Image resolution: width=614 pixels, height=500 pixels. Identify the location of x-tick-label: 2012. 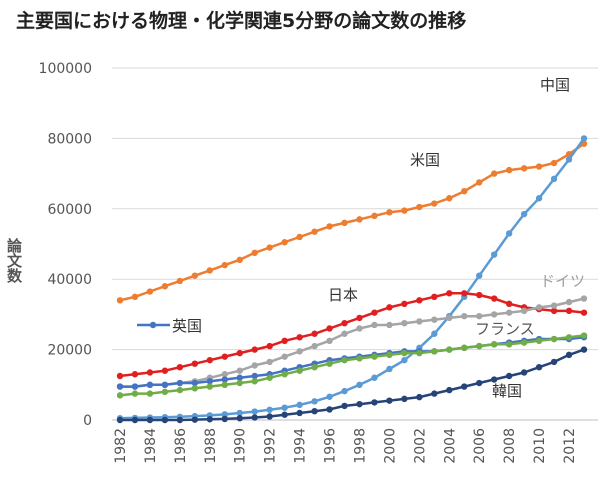
(570, 446).